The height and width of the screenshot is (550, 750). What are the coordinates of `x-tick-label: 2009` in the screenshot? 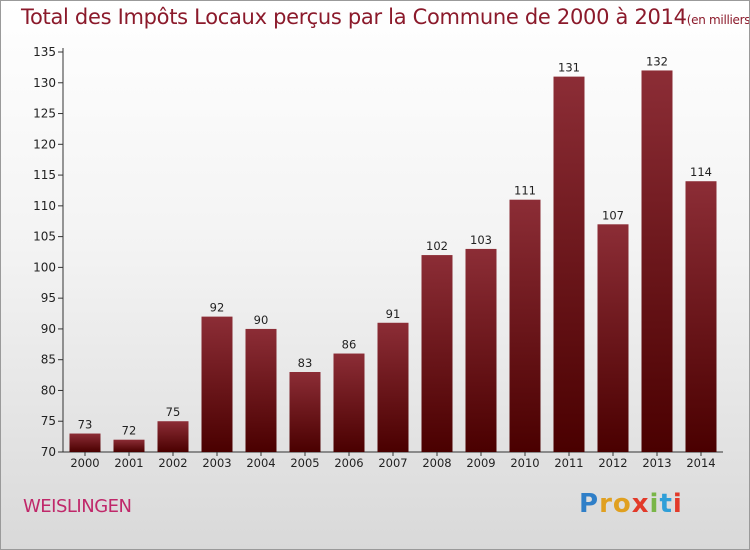 It's located at (480, 463).